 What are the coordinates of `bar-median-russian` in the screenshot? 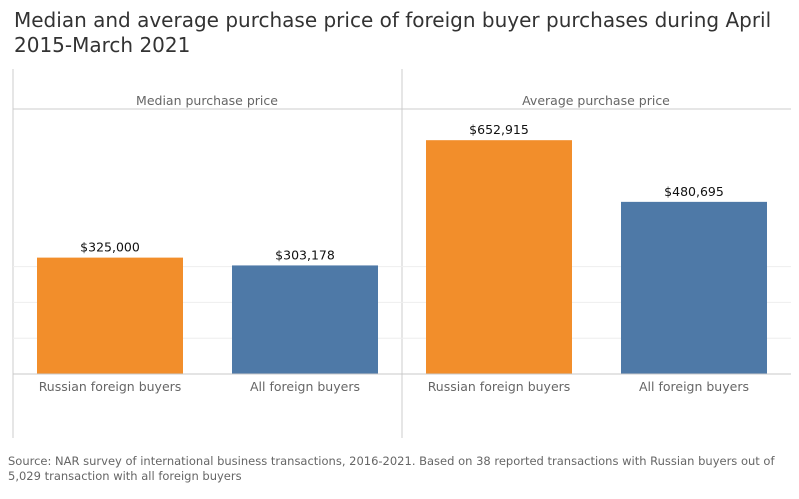 It's located at (110, 315).